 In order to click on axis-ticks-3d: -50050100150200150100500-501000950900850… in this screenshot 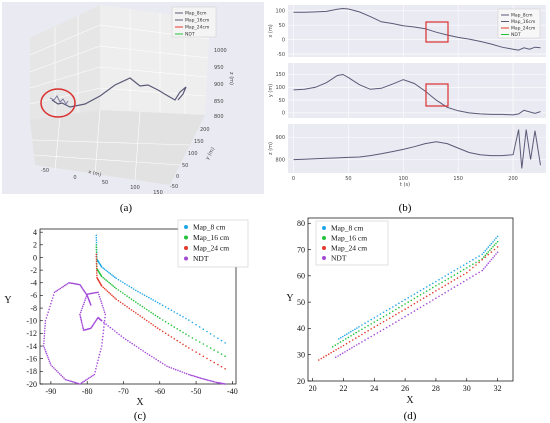, I will do `click(134, 122)`.